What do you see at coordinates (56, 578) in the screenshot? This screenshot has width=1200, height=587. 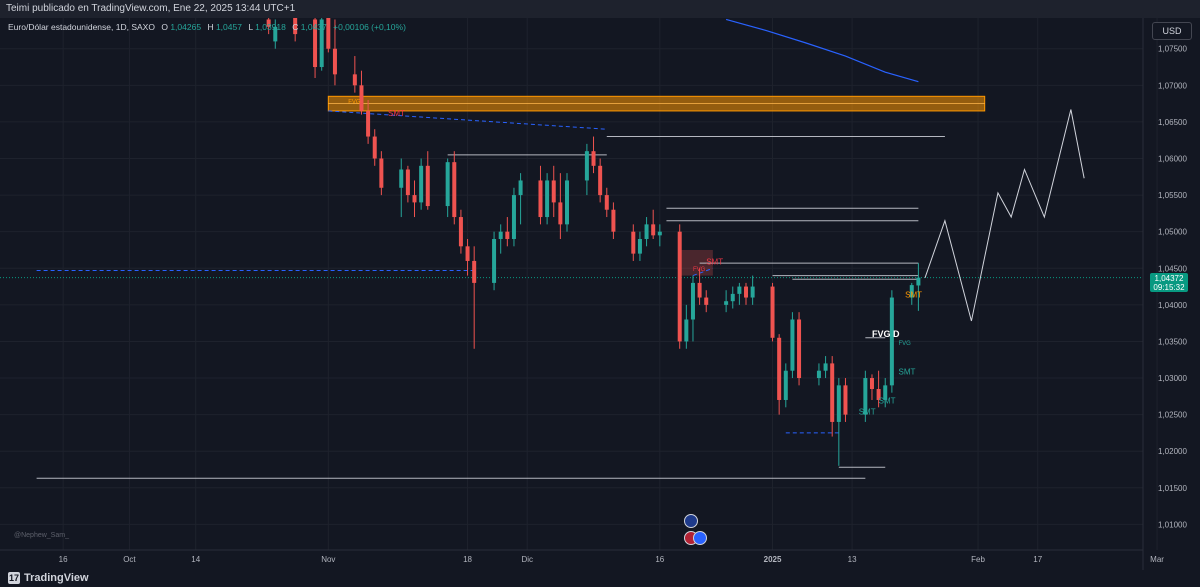 I see `brand-name: TradingView` at bounding box center [56, 578].